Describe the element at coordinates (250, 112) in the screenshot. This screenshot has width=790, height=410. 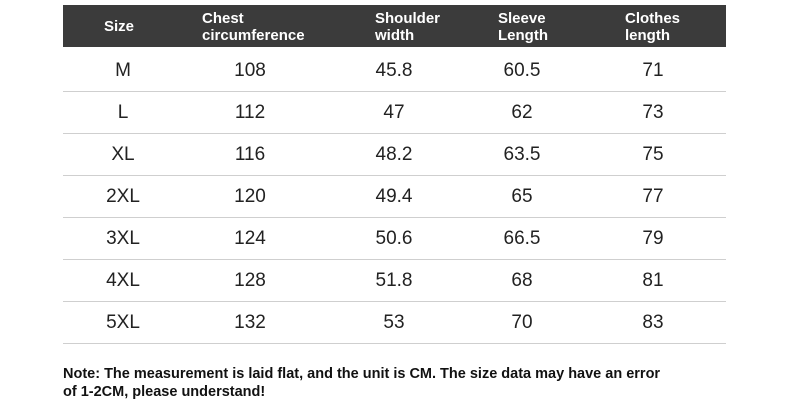
I see `table-cell: 112` at that location.